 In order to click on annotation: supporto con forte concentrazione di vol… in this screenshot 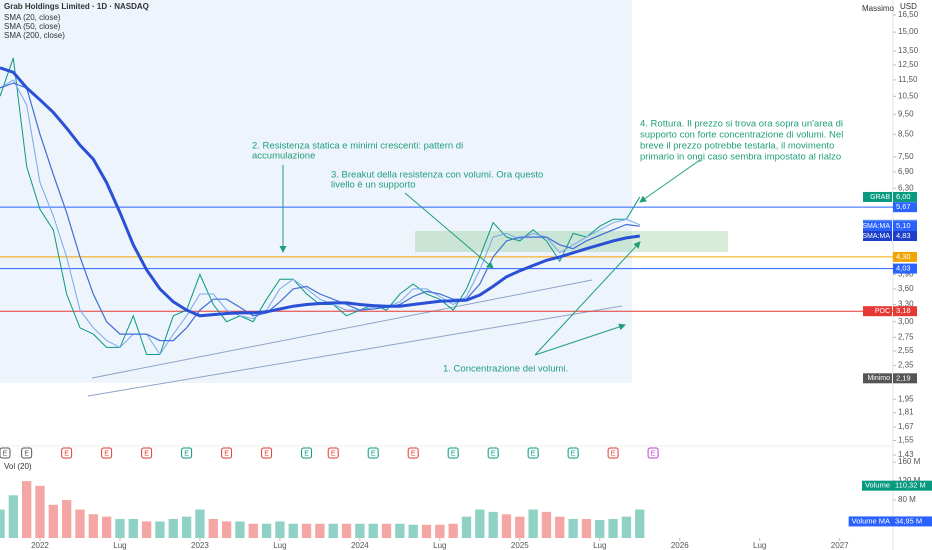, I will do `click(741, 135)`.